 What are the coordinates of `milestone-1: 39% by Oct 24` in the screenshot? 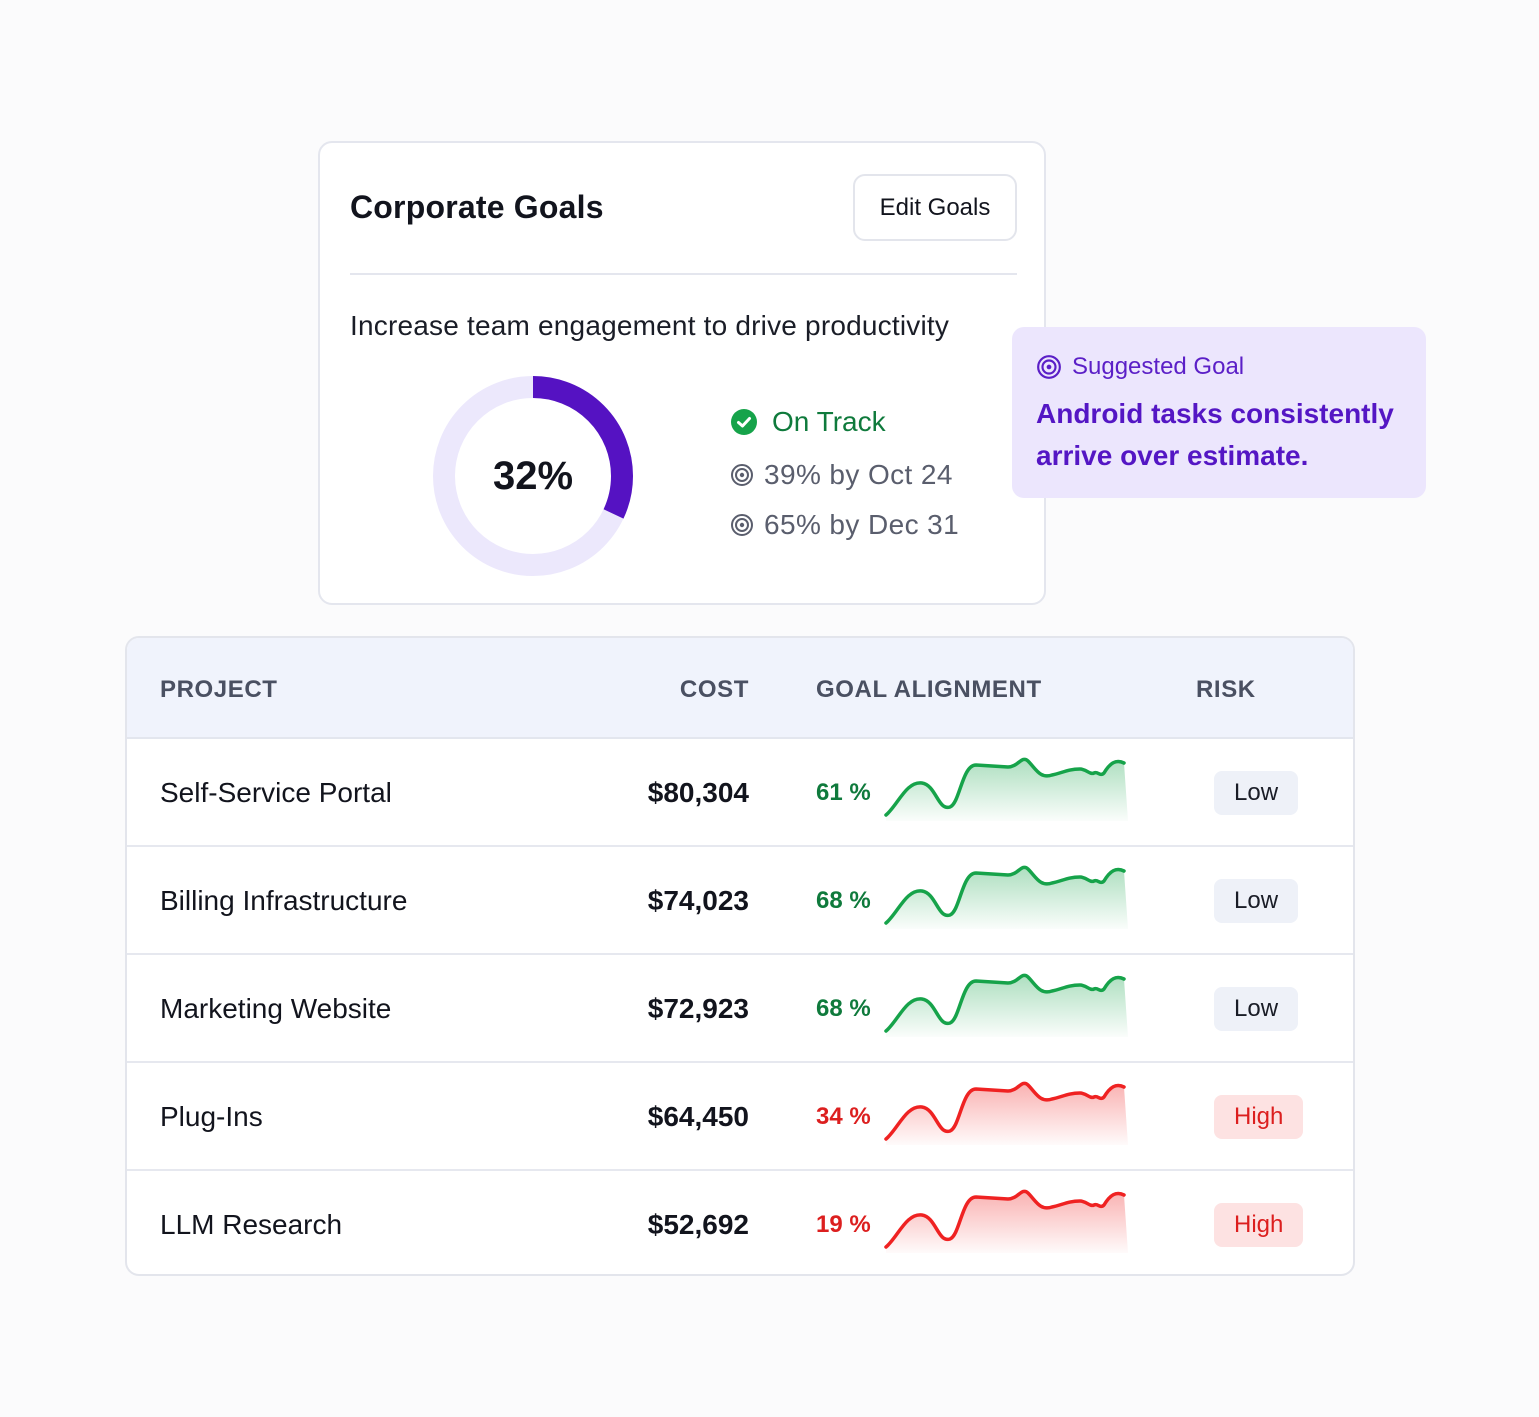 It's located at (841, 475).